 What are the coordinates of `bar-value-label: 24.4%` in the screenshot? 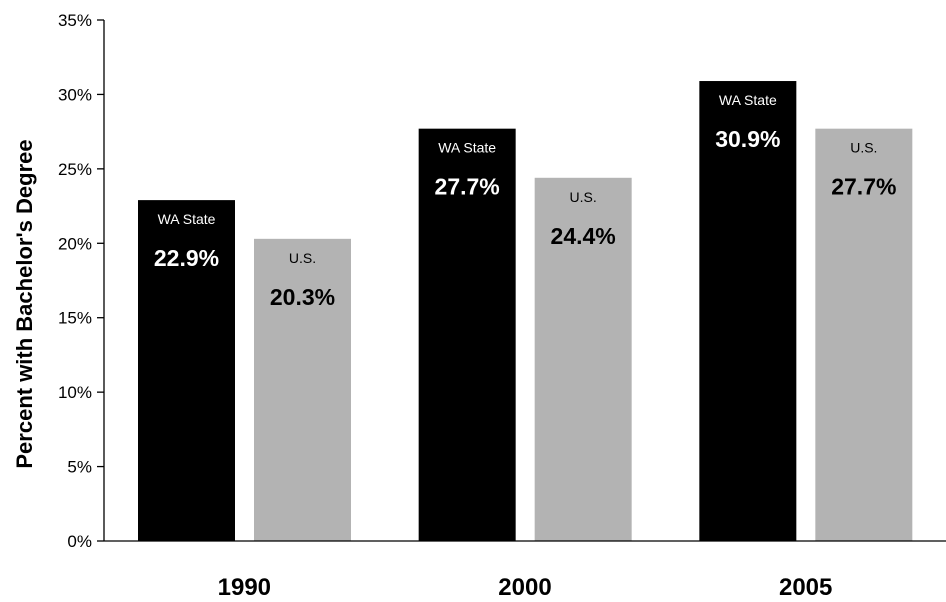 It's located at (583, 236).